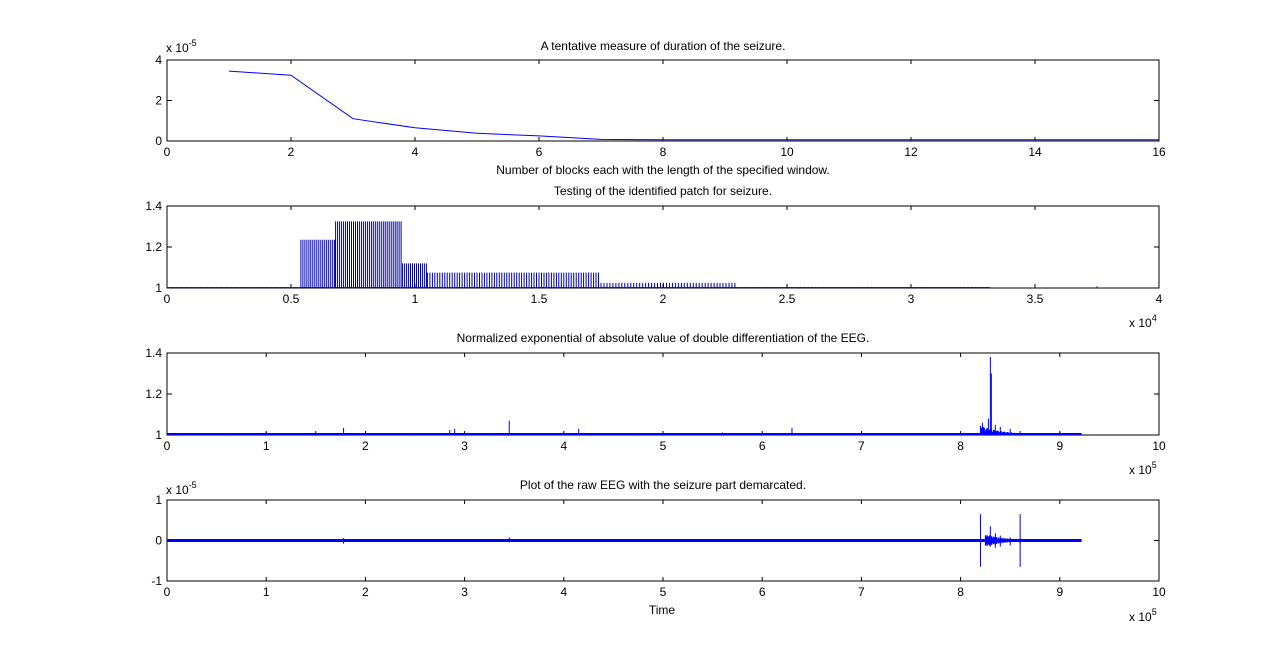  I want to click on panel-normalized-exp-x-tick-label: 2, so click(365, 446).